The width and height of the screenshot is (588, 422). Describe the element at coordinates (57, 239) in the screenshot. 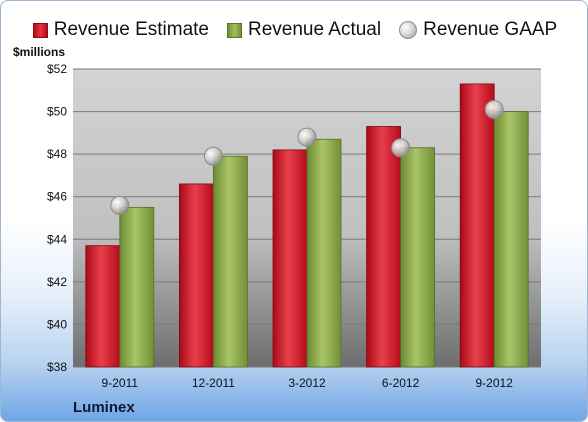

I see `y-tick-label: $44` at that location.